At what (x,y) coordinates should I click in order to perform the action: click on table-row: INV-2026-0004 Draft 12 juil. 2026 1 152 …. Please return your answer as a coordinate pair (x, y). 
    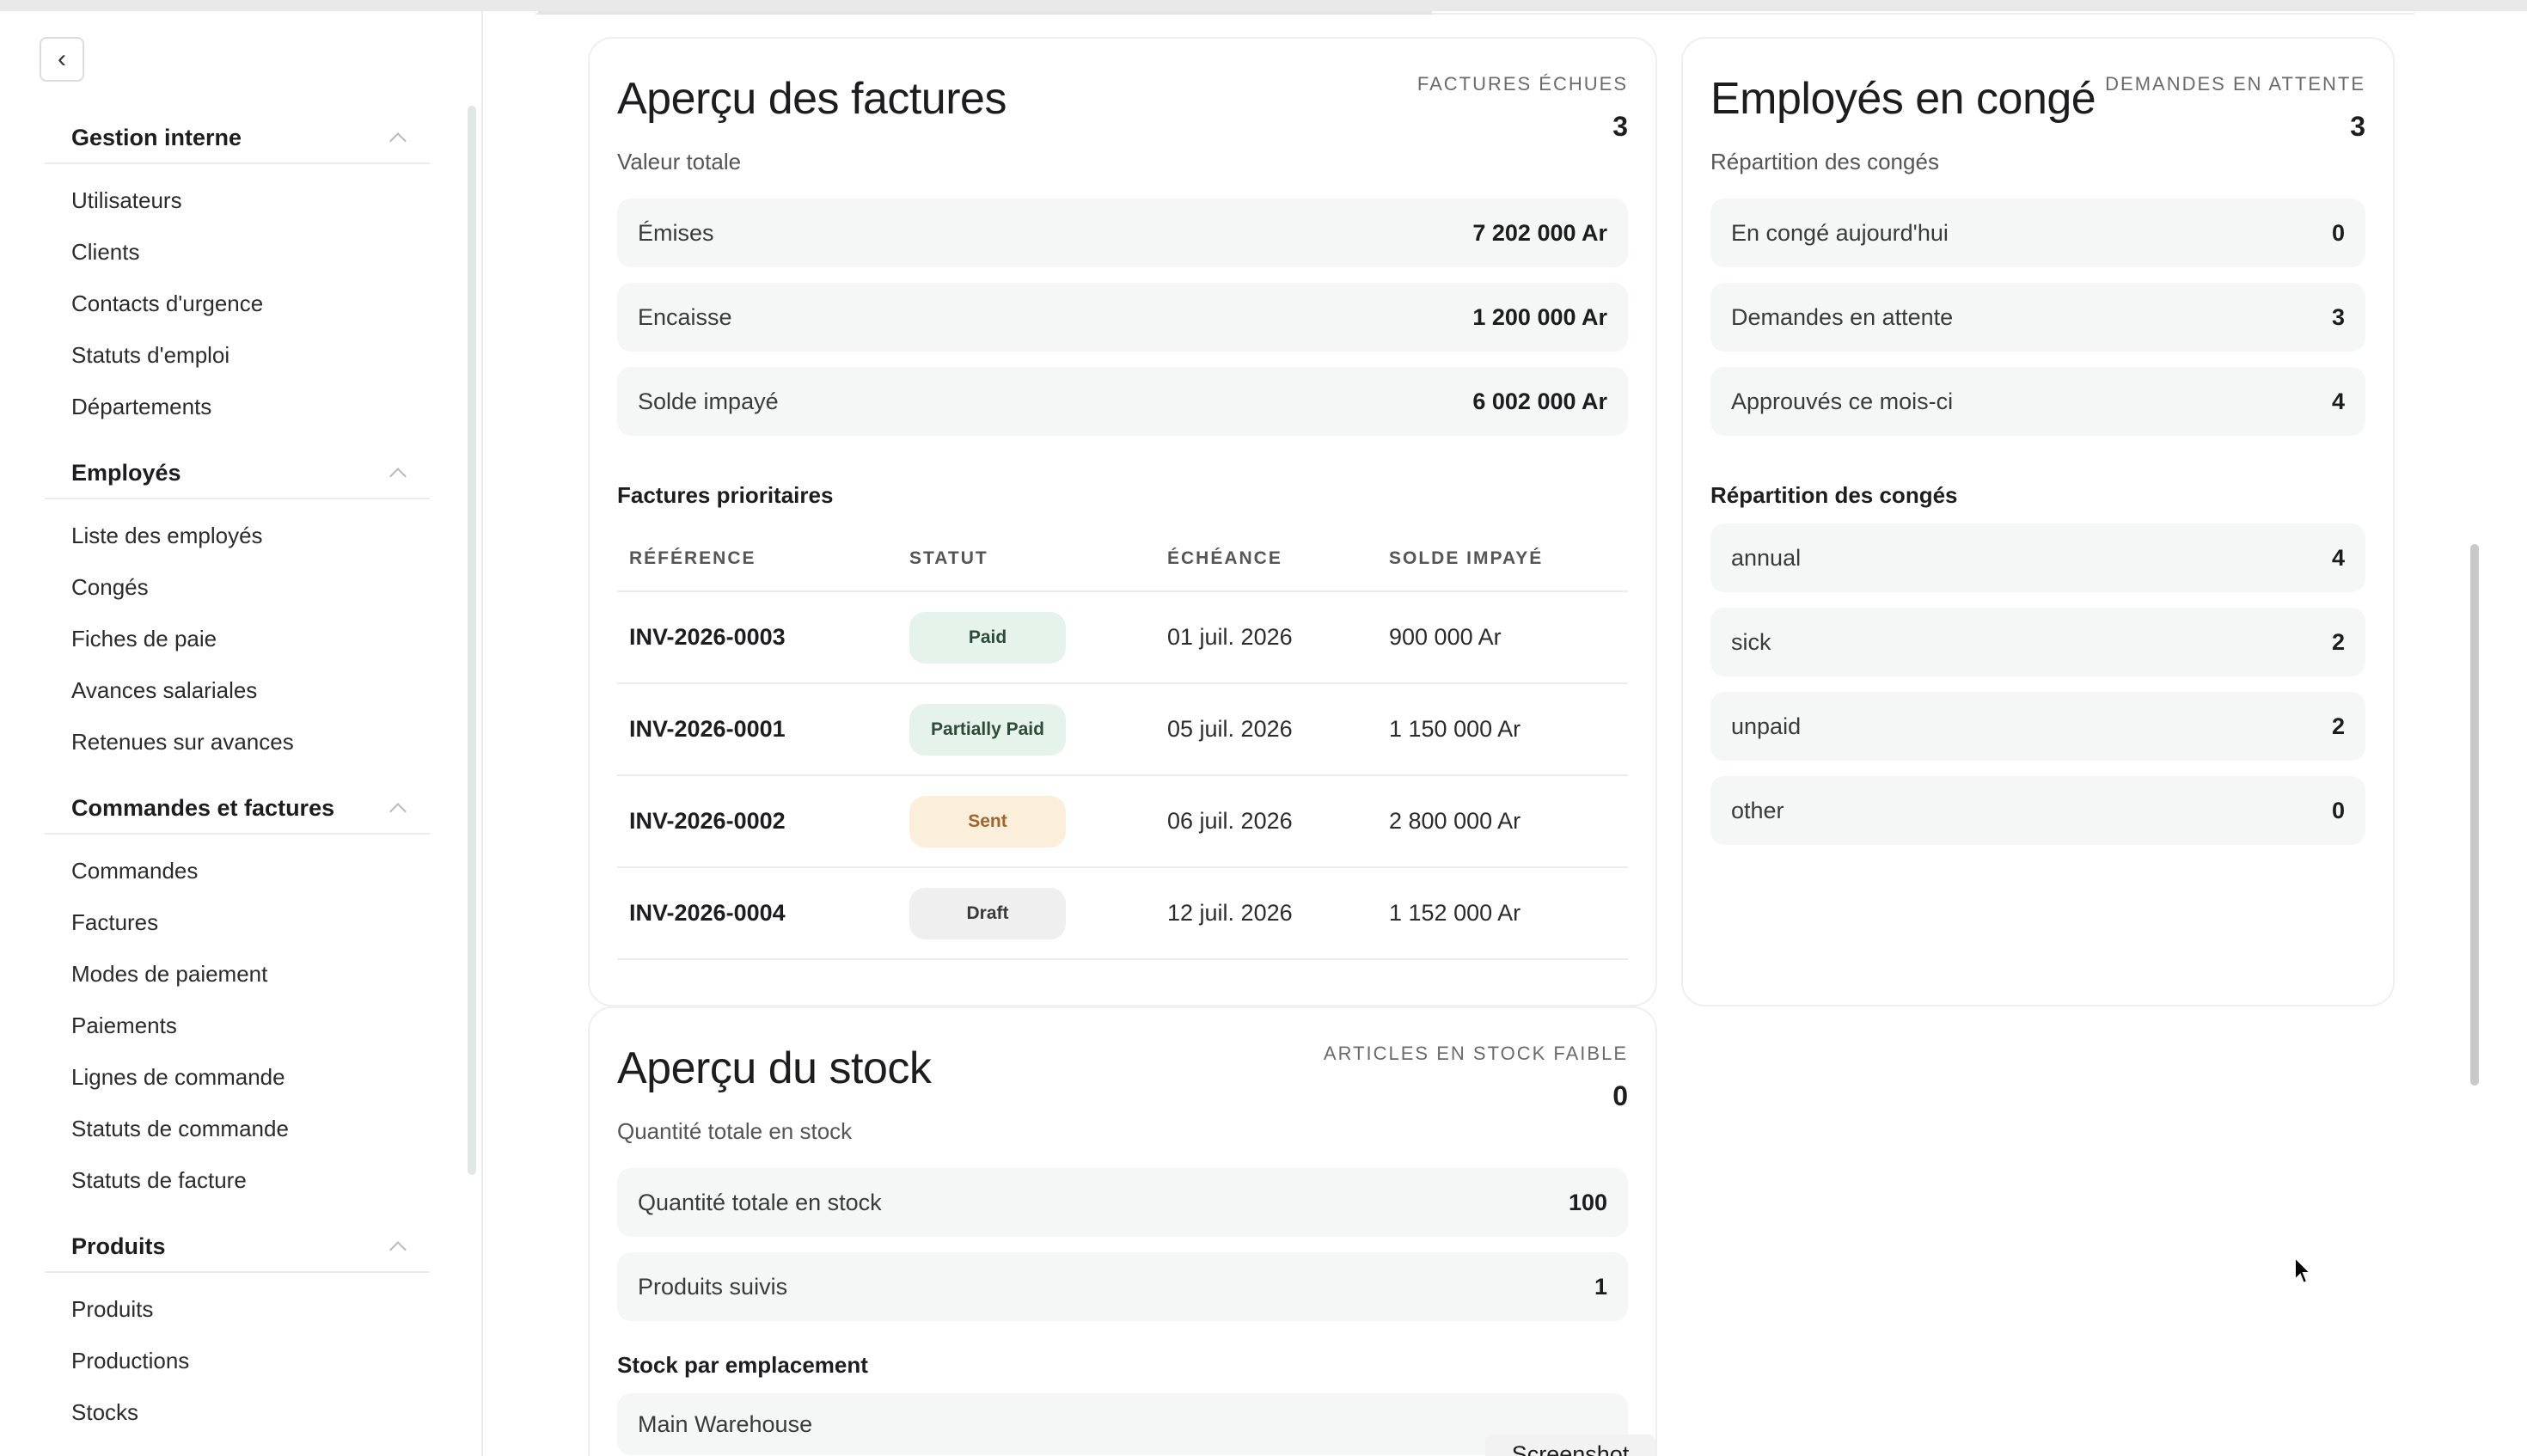
    Looking at the image, I should click on (1122, 914).